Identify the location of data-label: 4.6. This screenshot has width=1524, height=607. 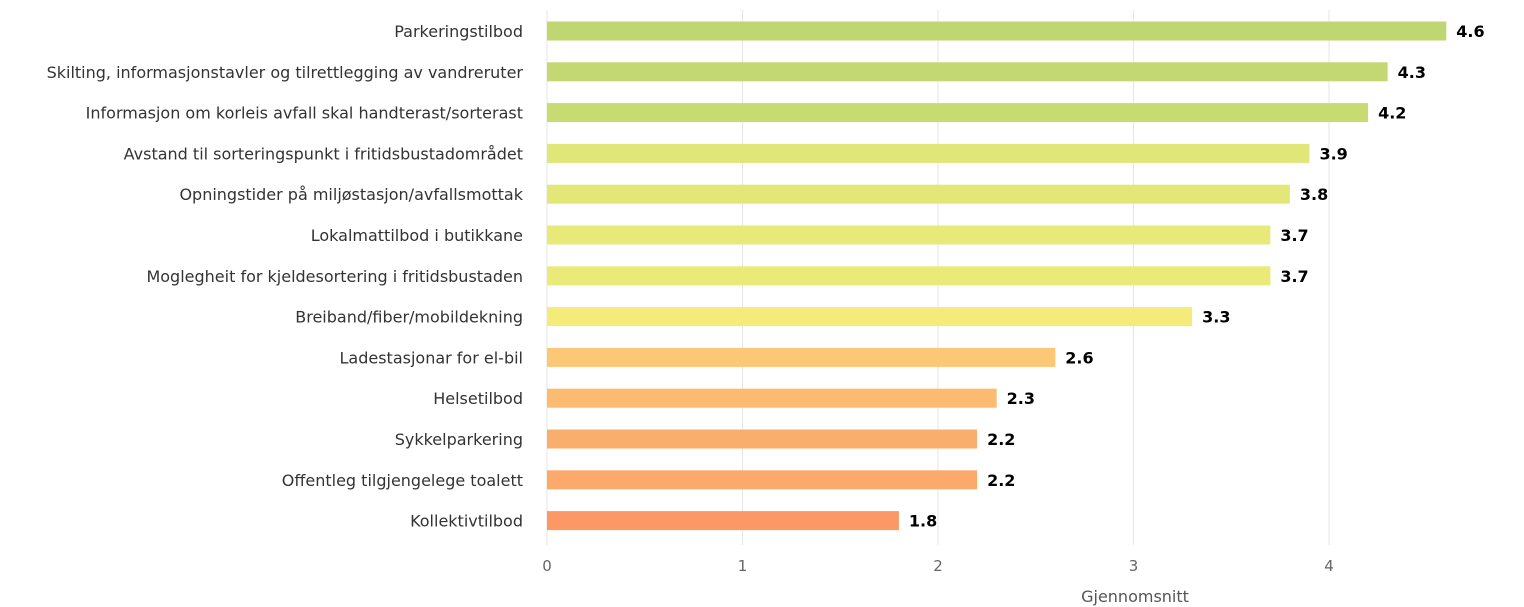
(1470, 31).